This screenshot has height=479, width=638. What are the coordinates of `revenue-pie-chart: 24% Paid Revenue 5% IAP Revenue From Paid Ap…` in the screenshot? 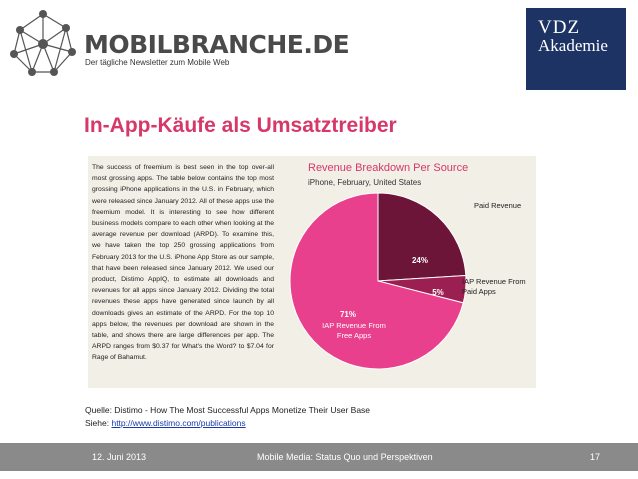 It's located at (407, 281).